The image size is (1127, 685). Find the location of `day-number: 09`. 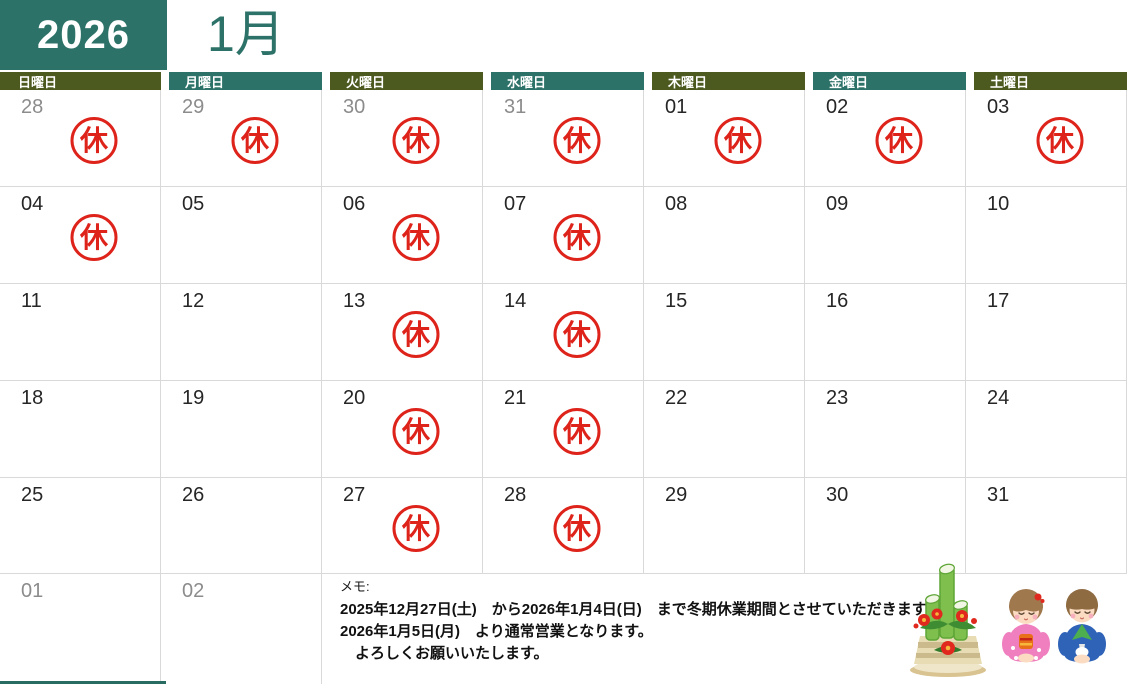

day-number: 09 is located at coordinates (837, 204).